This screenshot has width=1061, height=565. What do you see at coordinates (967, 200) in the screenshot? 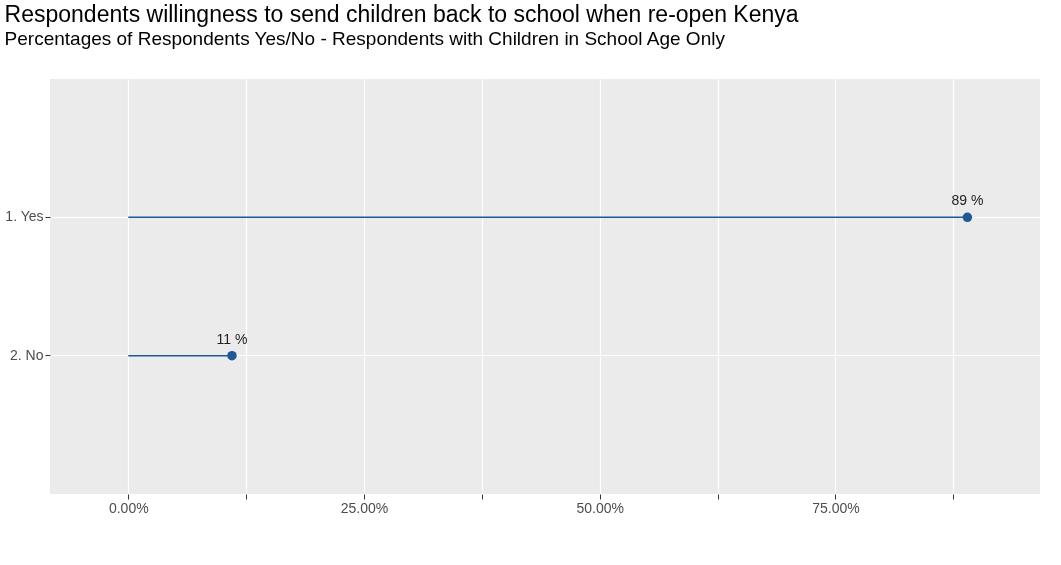
I see `data-label: 89 %` at bounding box center [967, 200].